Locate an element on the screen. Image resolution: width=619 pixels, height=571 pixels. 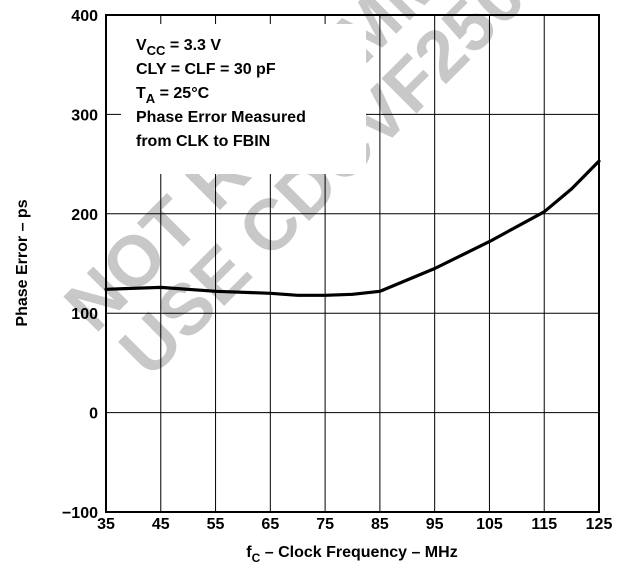
annotation-main: Phase Error Measured is located at coordinates (221, 117).